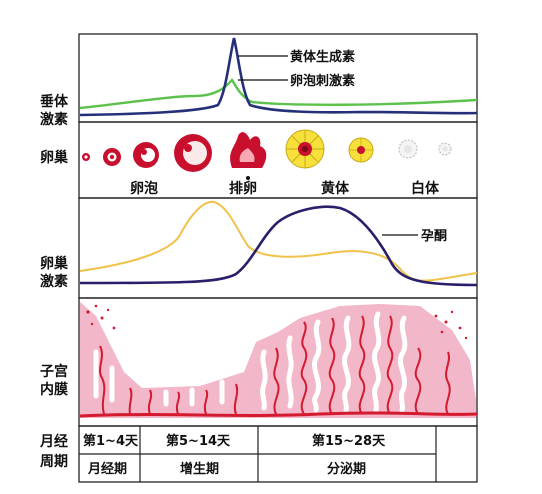 This screenshot has width=542, height=494. I want to click on primary-follicle, so click(112, 157).